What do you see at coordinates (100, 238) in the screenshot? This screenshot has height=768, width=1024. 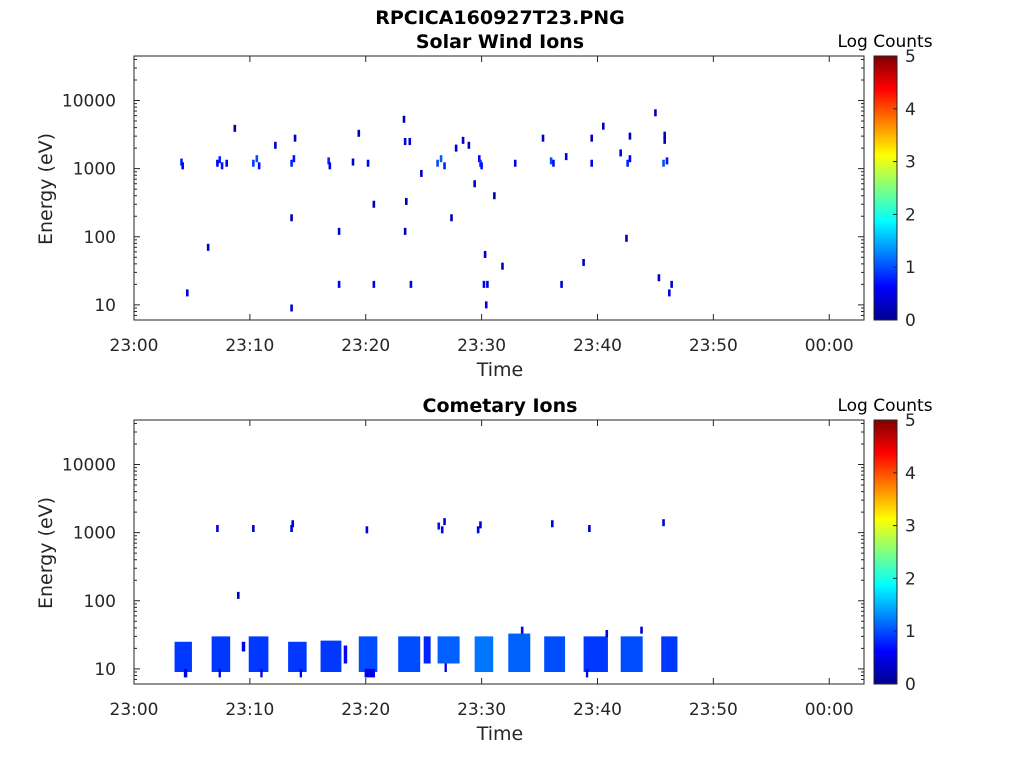 I see `y-tick-label: 100` at bounding box center [100, 238].